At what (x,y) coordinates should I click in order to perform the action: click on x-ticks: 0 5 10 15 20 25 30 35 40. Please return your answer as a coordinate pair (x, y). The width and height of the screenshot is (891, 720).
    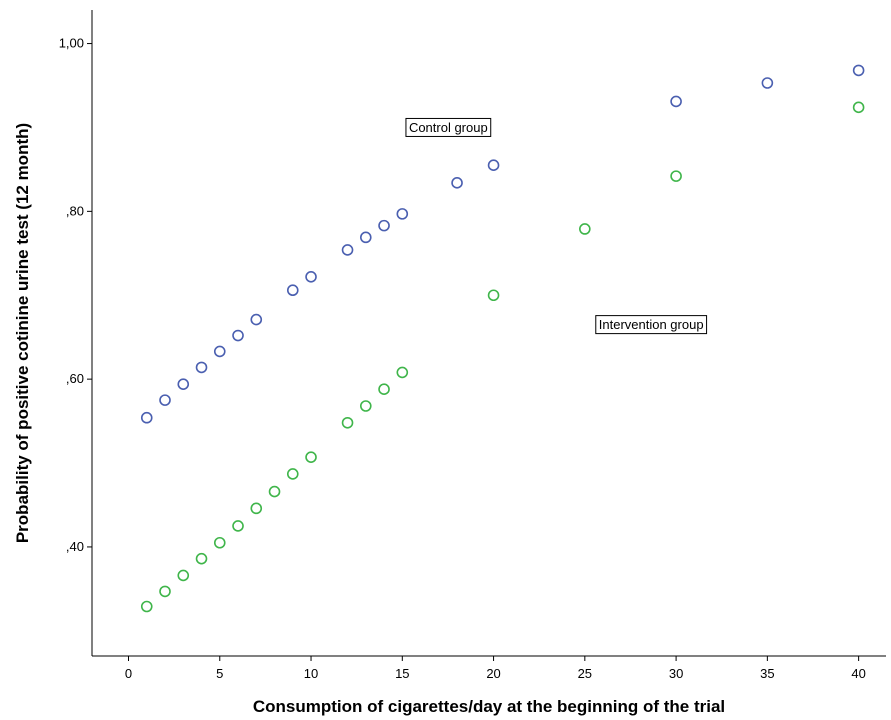
    Looking at the image, I should click on (495, 668).